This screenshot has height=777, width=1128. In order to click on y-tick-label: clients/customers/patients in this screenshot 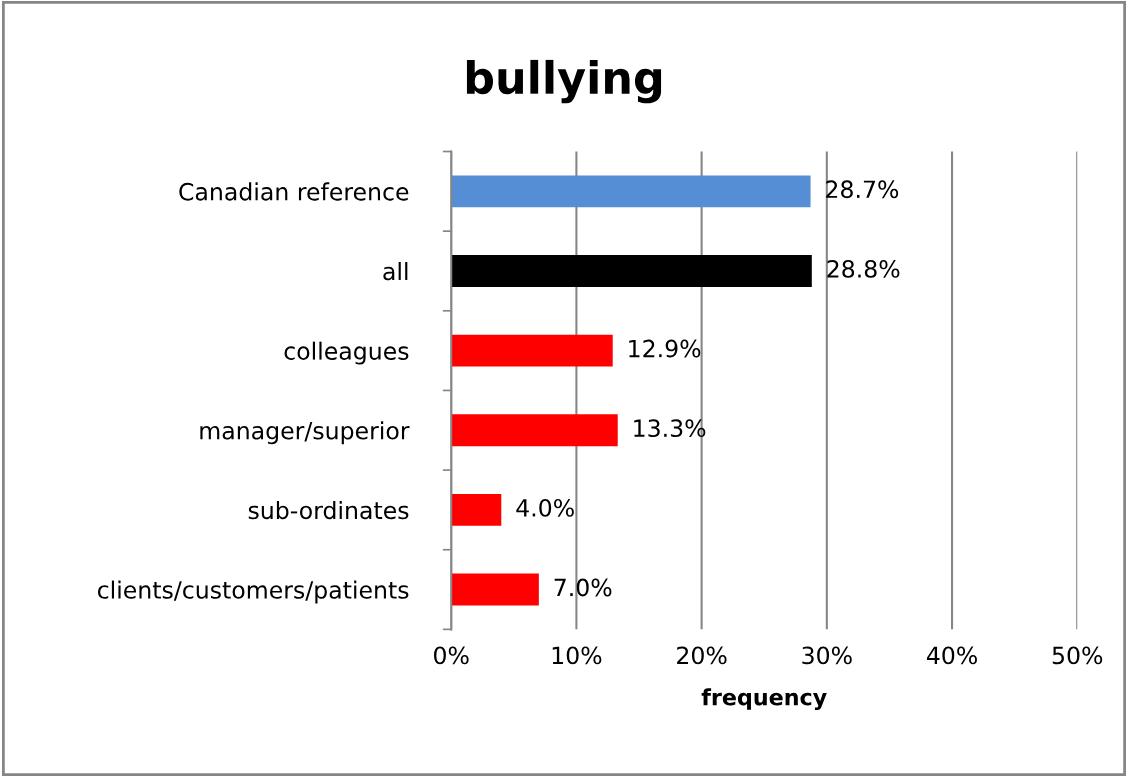, I will do `click(253, 592)`.